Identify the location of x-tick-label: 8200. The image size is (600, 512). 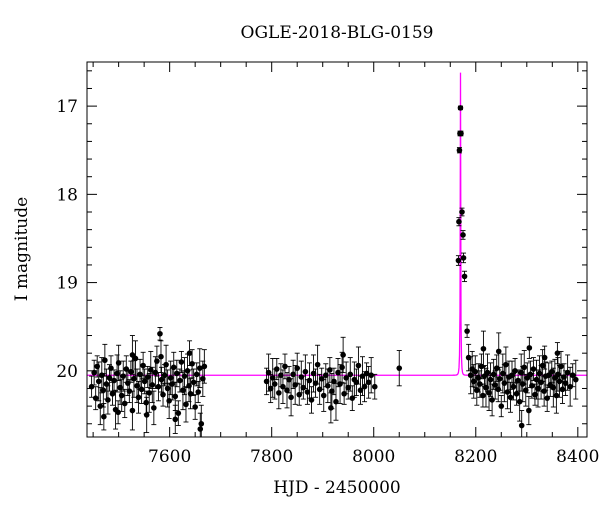
(475, 457).